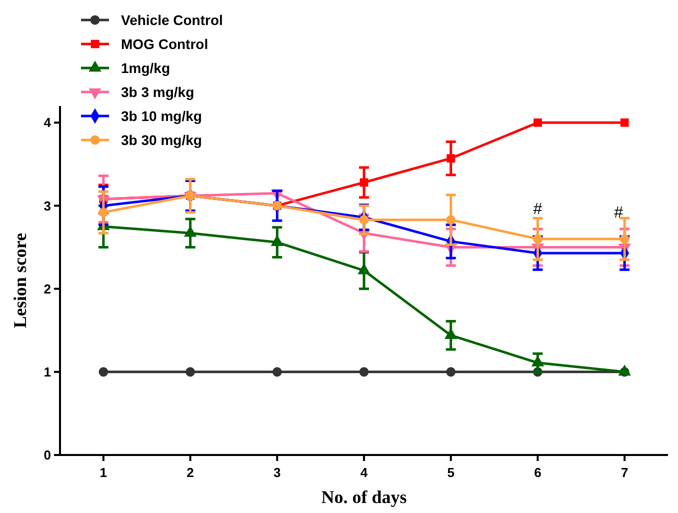 Image resolution: width=678 pixels, height=513 pixels. Describe the element at coordinates (277, 472) in the screenshot. I see `x-tick-label: 3` at that location.